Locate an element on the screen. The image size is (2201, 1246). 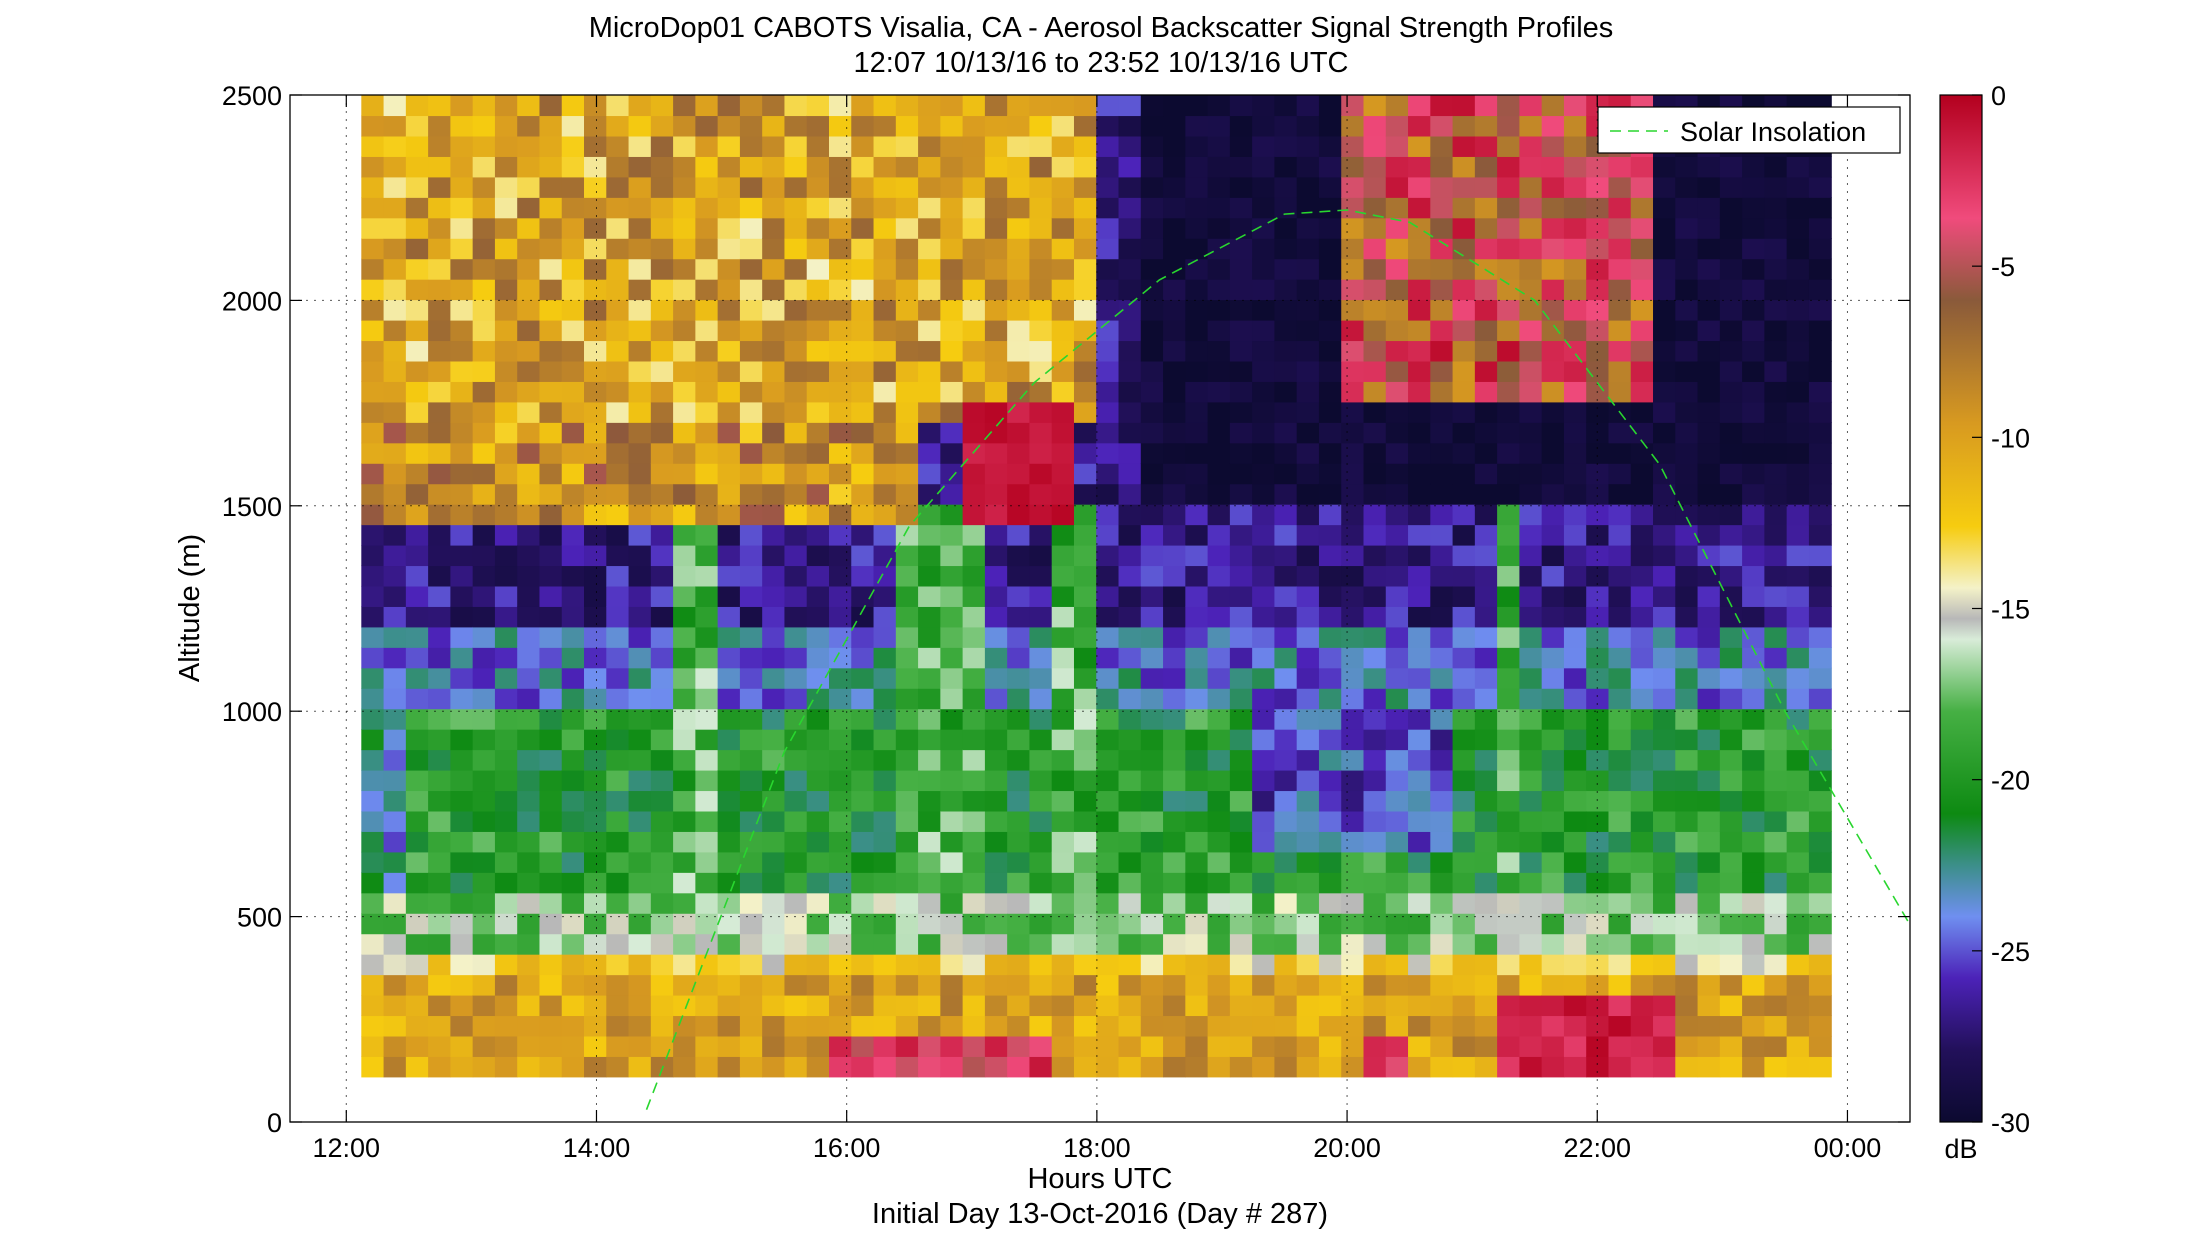
x-tick-label: 22:00 is located at coordinates (1597, 1148).